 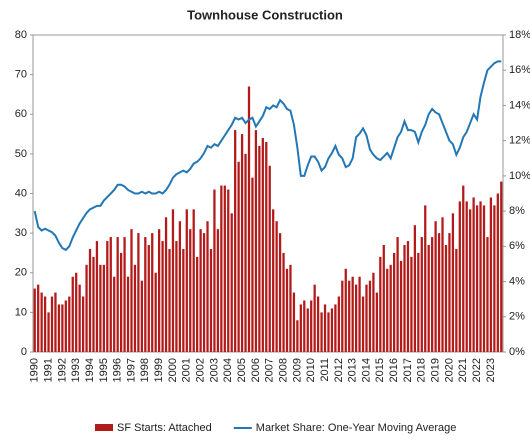 I want to click on x-tick-label: 1990, so click(x=35, y=370).